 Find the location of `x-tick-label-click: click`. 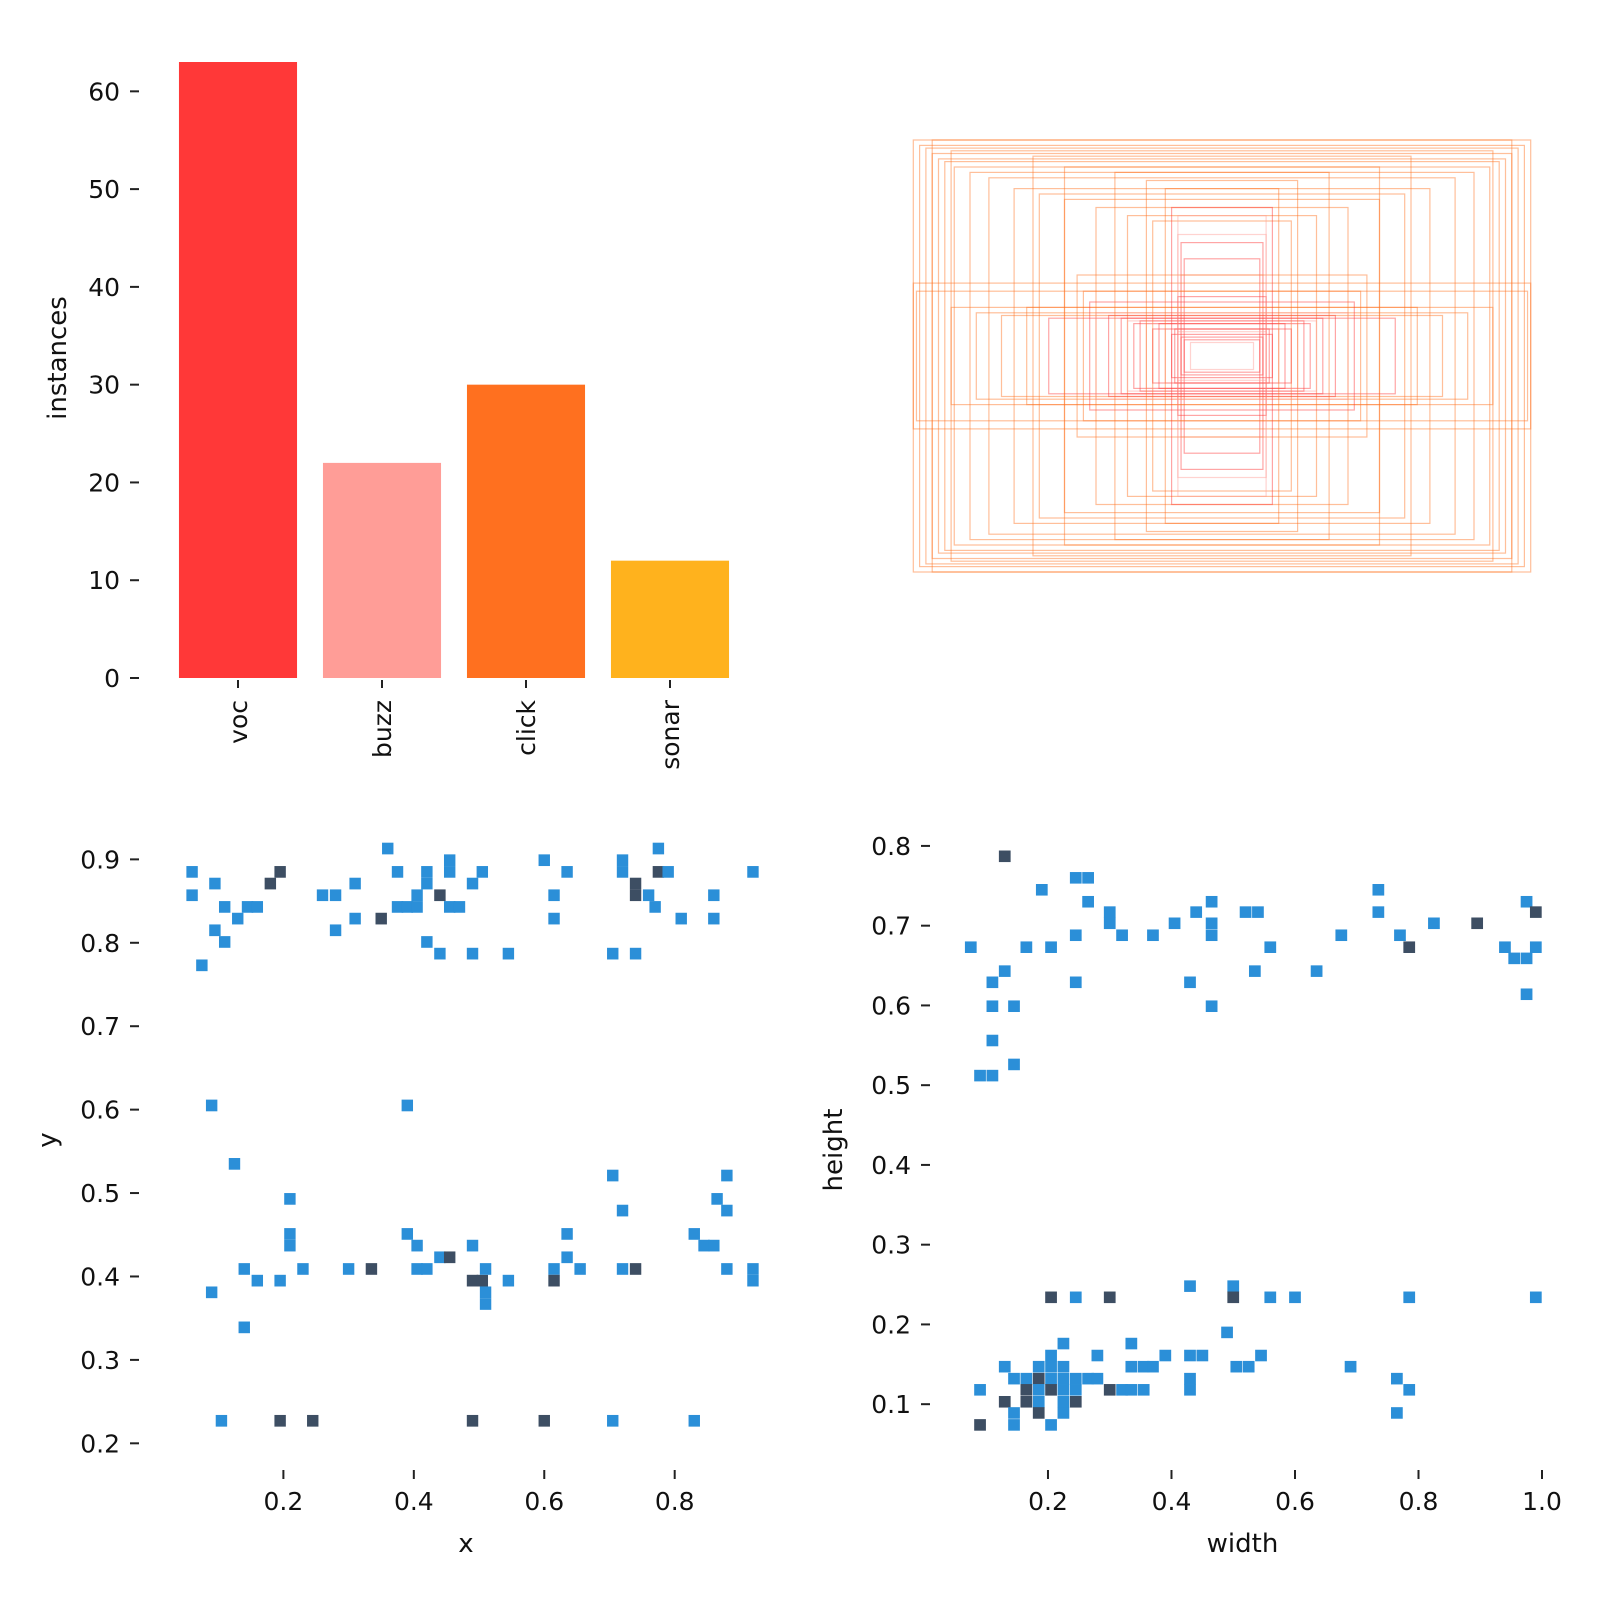

x-tick-label-click: click is located at coordinates (526, 727).